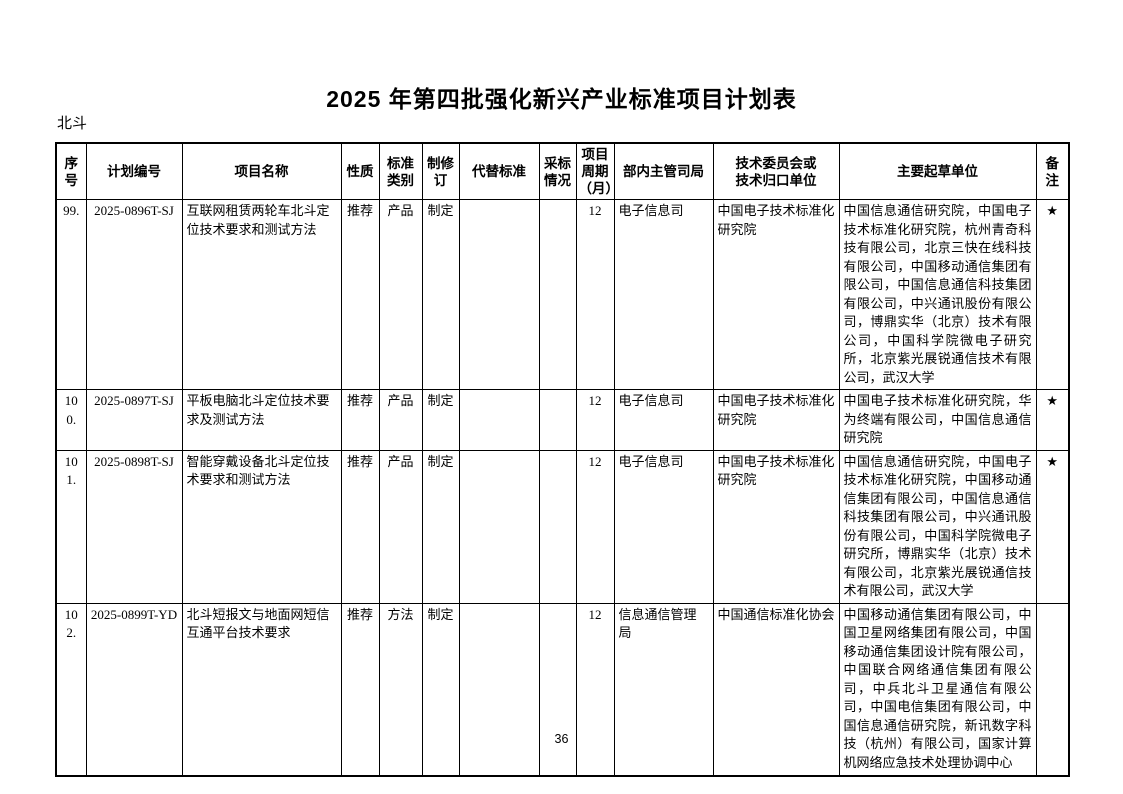 The image size is (1123, 794). What do you see at coordinates (561, 99) in the screenshot?
I see `document-title: 2025 年第四批强化新兴产业标准项目计划表` at bounding box center [561, 99].